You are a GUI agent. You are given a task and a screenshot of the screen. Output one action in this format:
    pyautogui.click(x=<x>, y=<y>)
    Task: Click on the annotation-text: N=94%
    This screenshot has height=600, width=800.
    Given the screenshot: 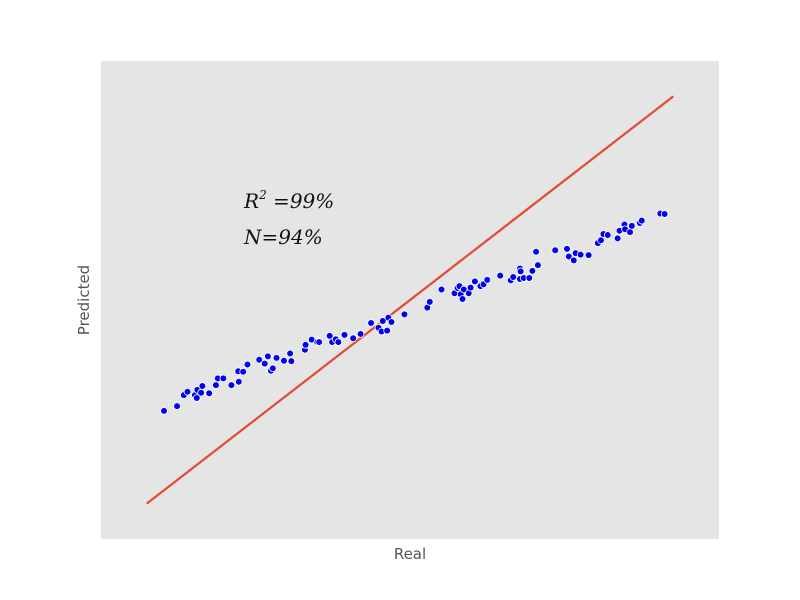 What is the action you would take?
    pyautogui.click(x=283, y=237)
    